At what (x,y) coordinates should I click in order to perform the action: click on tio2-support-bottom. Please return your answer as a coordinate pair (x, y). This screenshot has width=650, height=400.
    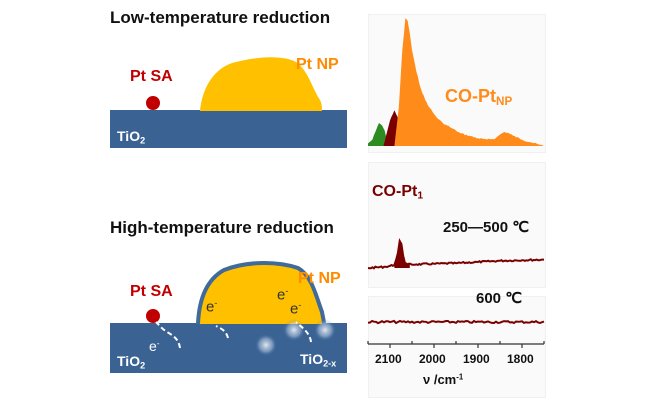
    Looking at the image, I should click on (228, 348).